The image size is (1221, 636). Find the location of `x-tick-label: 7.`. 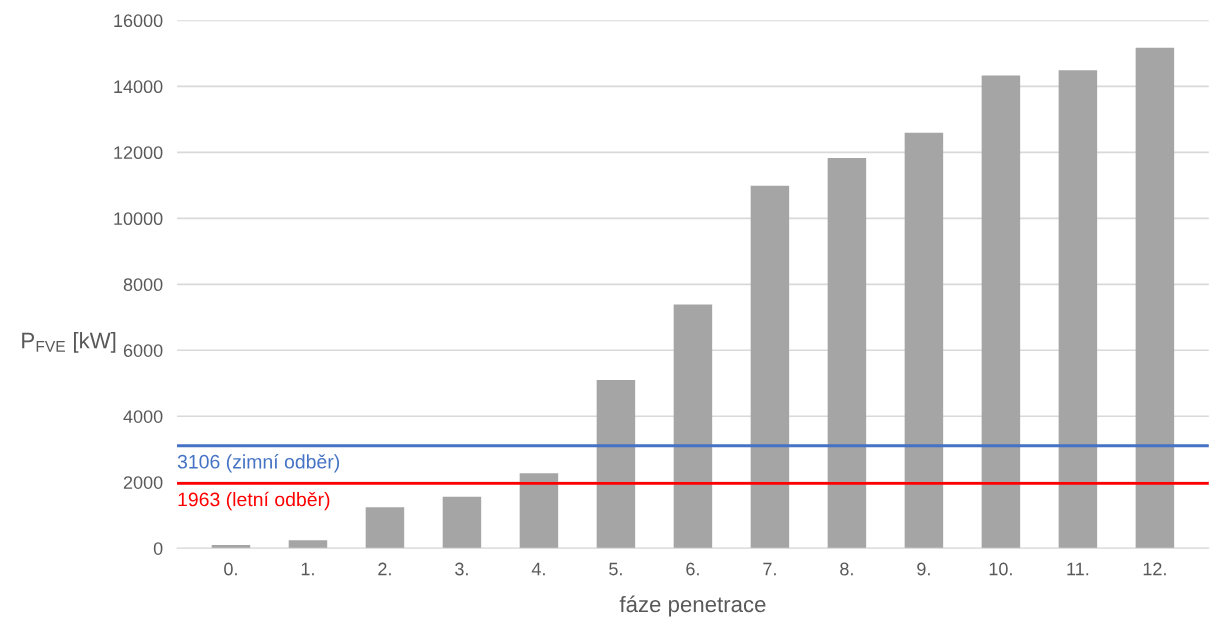

x-tick-label: 7. is located at coordinates (769, 569).